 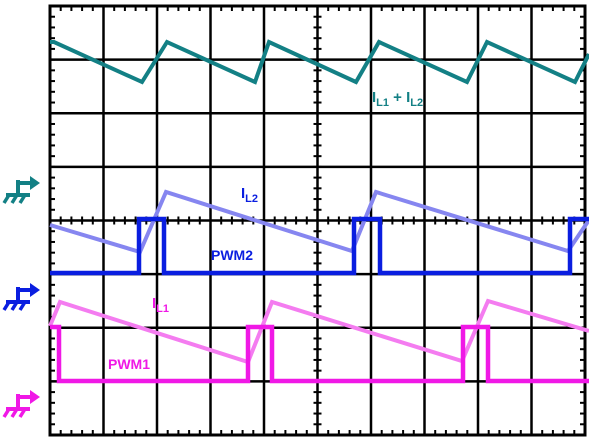 I want to click on ground-markers, so click(x=21, y=297).